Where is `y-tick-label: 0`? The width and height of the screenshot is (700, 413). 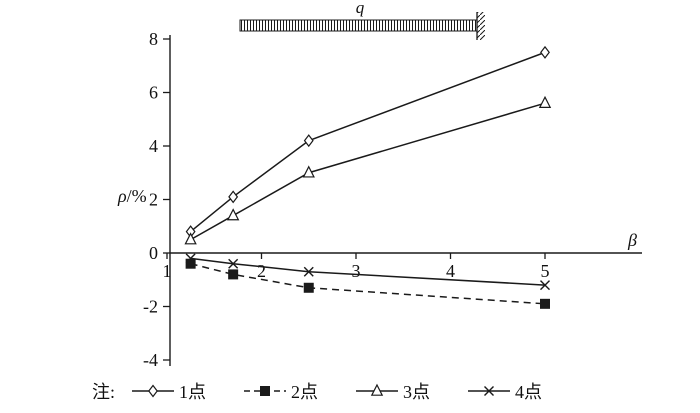
y-tick-label: 0 is located at coordinates (153, 253).